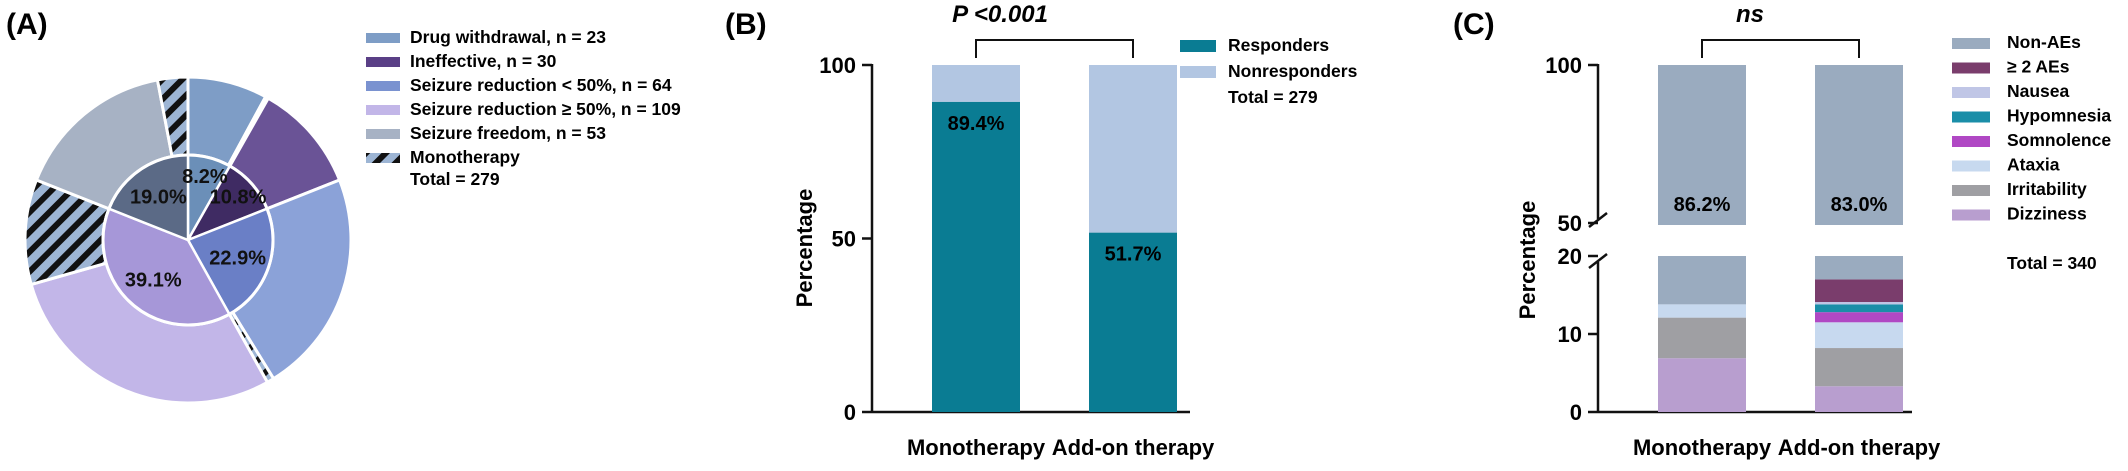 This screenshot has height=471, width=2128. What do you see at coordinates (1598, 261) in the screenshot?
I see `chart-c-axis-break-lower` at bounding box center [1598, 261].